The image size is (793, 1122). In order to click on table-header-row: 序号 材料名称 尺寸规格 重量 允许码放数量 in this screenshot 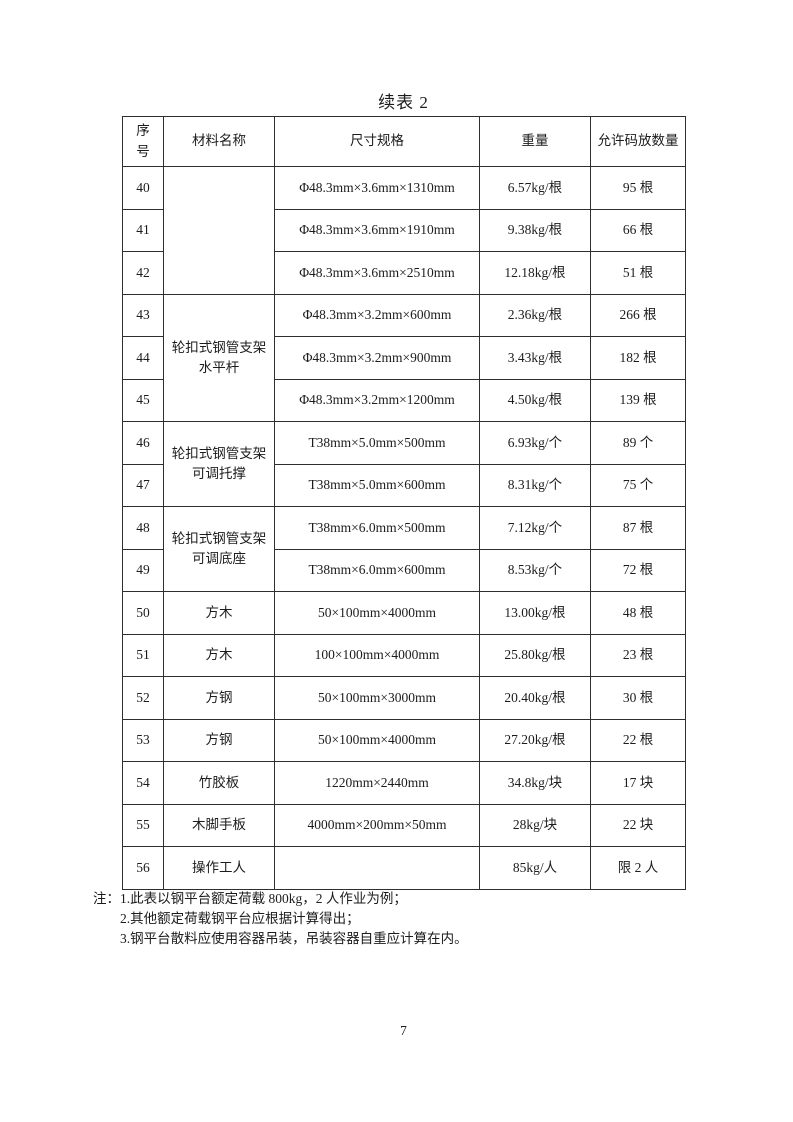, I will do `click(404, 141)`.